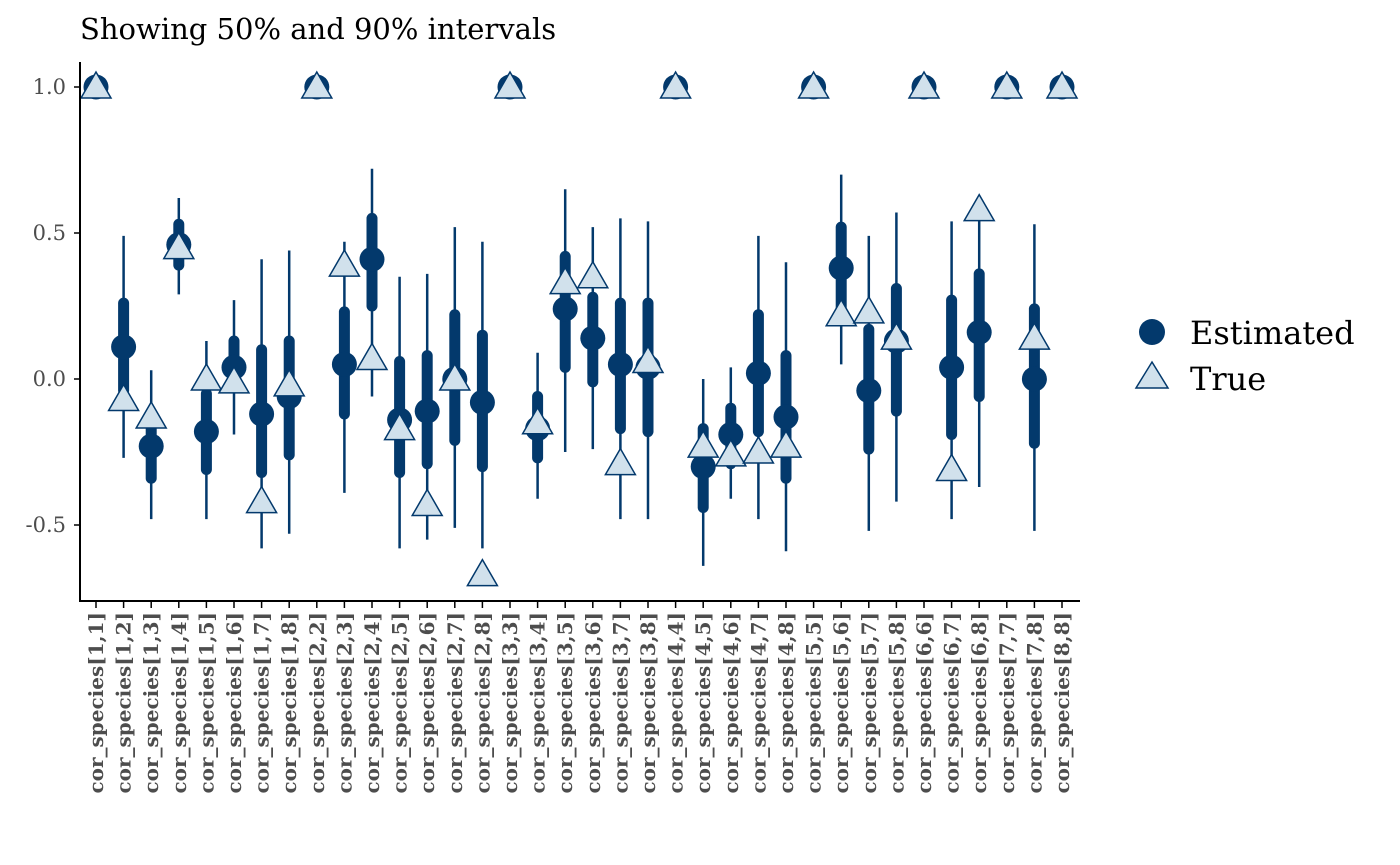  Describe the element at coordinates (96, 703) in the screenshot. I see `x-tick-label: cor_species[1,1]` at that location.